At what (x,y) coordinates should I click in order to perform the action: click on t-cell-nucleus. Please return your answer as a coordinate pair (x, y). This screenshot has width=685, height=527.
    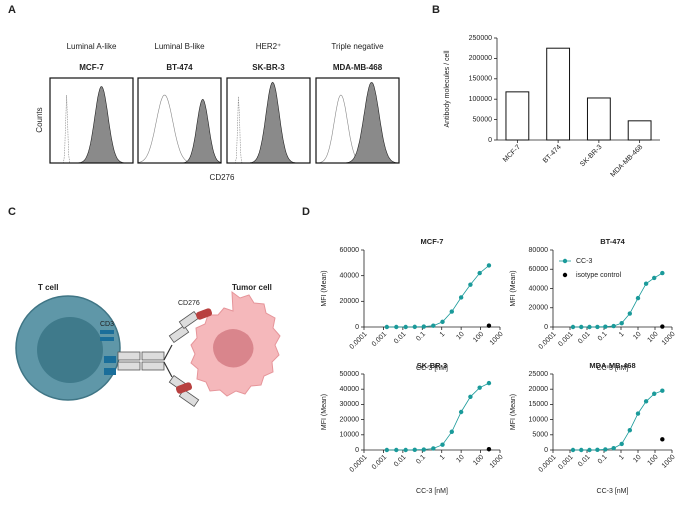
    Looking at the image, I should click on (70, 350).